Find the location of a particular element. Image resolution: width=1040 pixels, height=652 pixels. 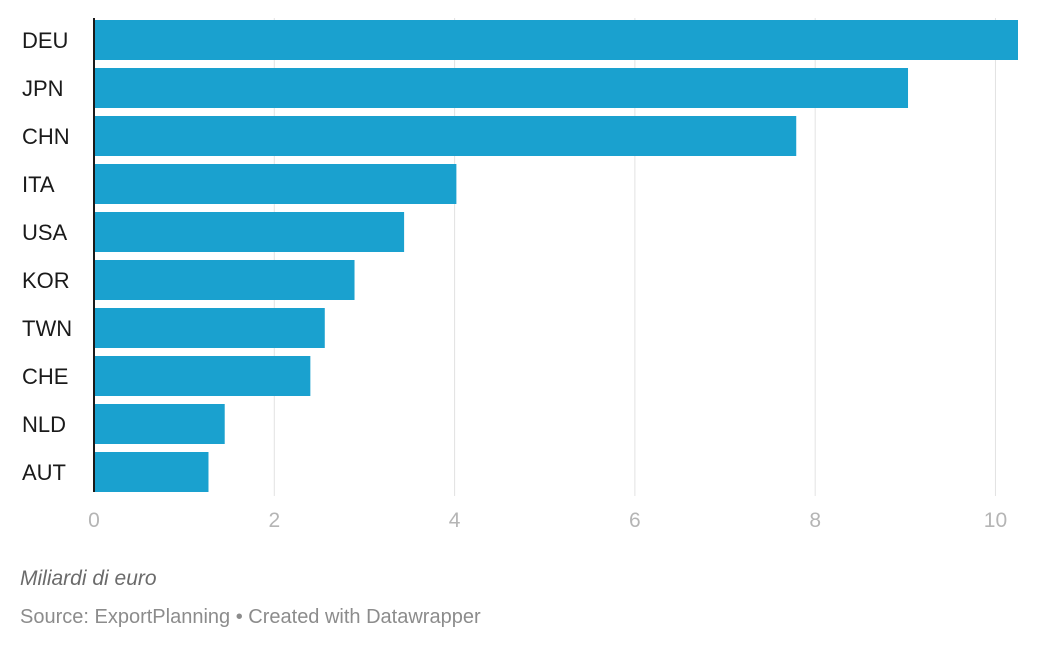

bar-twn is located at coordinates (209, 328).